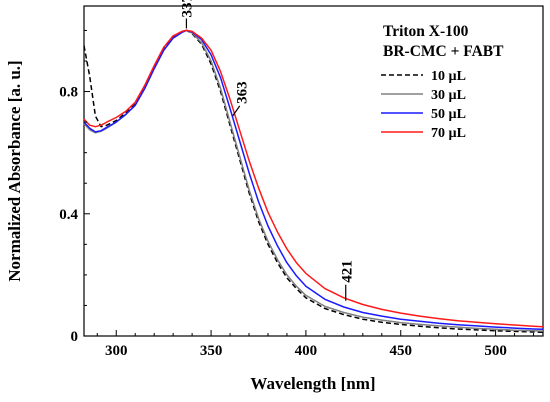 The width and height of the screenshot is (550, 402). I want to click on x-axis-ticks: 300 350 400 450 500, so click(315, 344).